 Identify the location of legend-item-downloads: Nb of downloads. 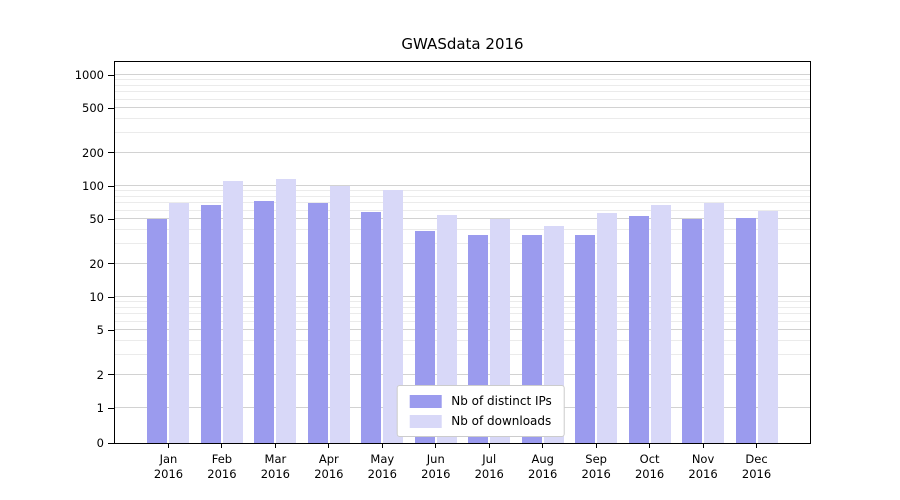
(480, 421).